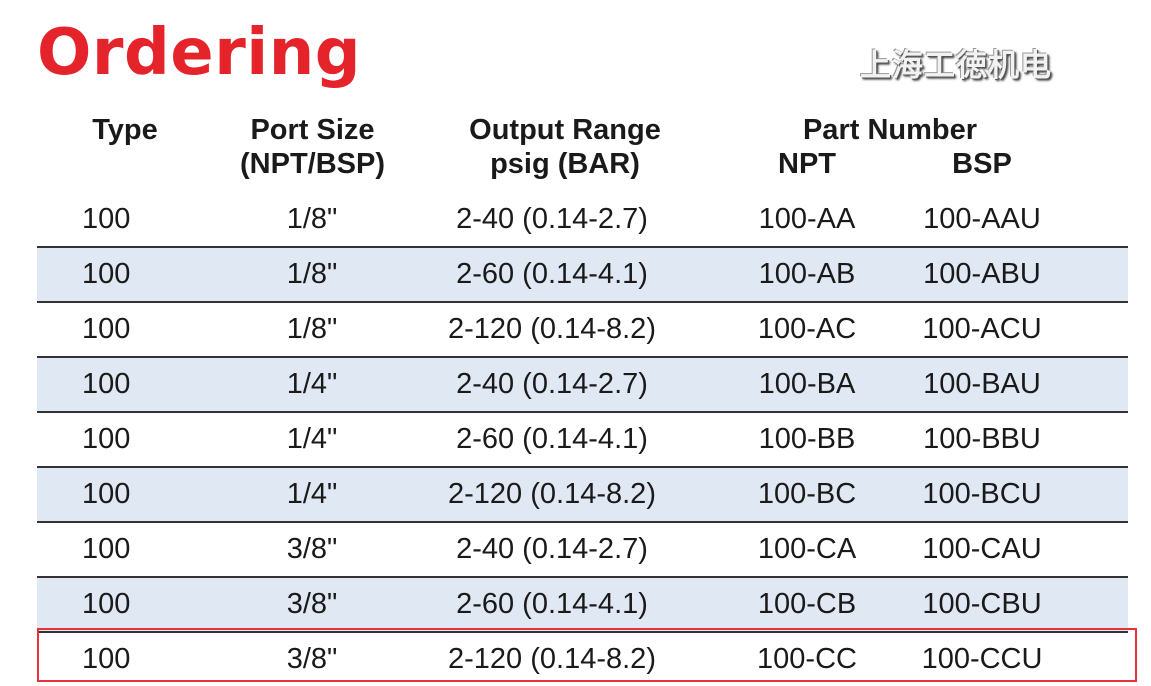 The height and width of the screenshot is (686, 1151). What do you see at coordinates (565, 164) in the screenshot?
I see `header-output-range-line2: psig (BAR)` at bounding box center [565, 164].